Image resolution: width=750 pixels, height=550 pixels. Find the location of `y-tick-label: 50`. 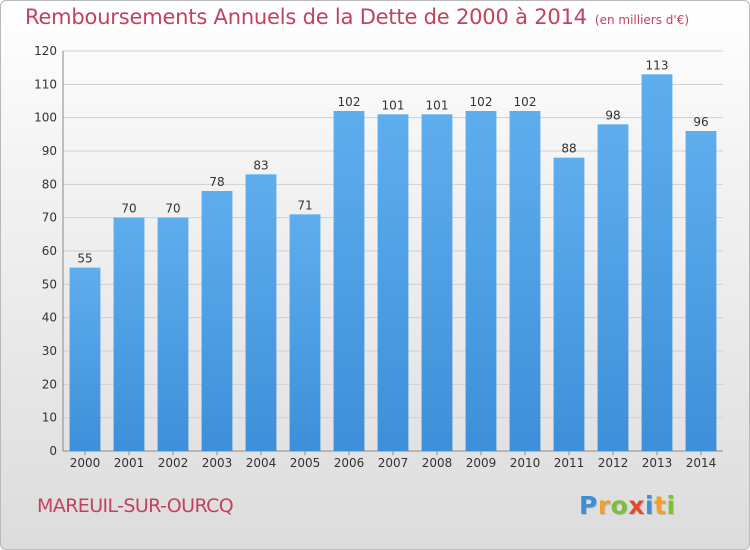

y-tick-label: 50 is located at coordinates (49, 284).